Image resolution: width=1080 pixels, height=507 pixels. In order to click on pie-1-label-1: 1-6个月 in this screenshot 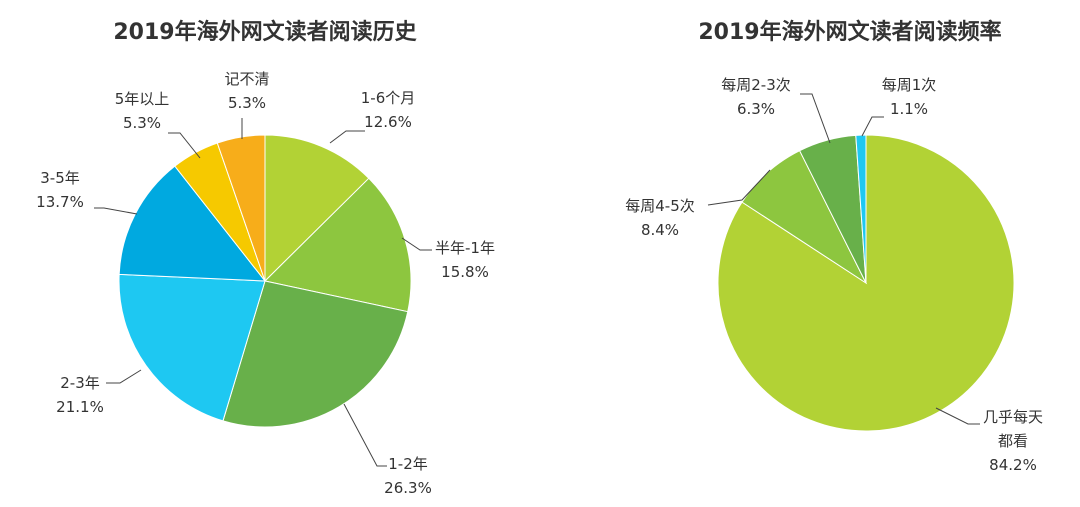, I will do `click(388, 98)`.